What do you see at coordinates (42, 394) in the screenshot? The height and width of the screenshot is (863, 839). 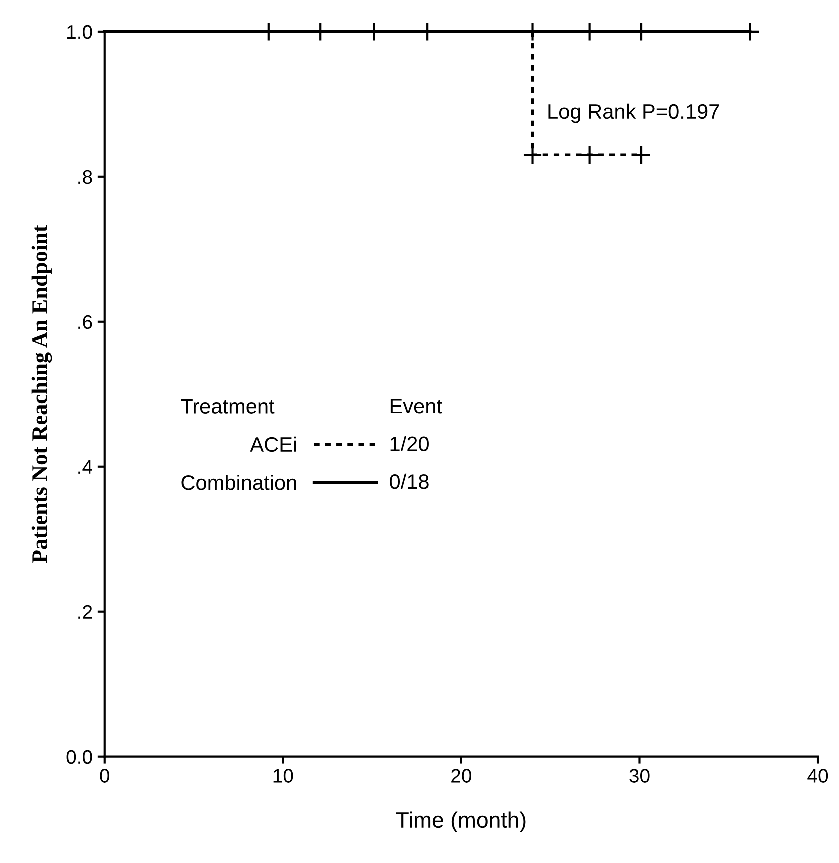 I see `y-axis-title: Patients Not Reaching An Endpoint` at bounding box center [42, 394].